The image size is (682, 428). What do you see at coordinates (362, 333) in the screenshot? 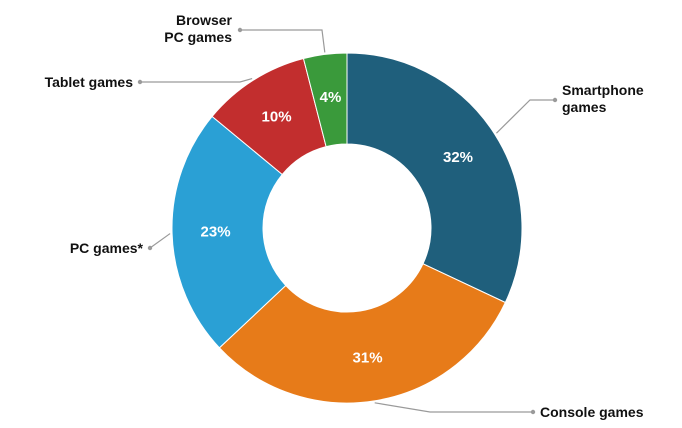
I see `slice-console-games` at bounding box center [362, 333].